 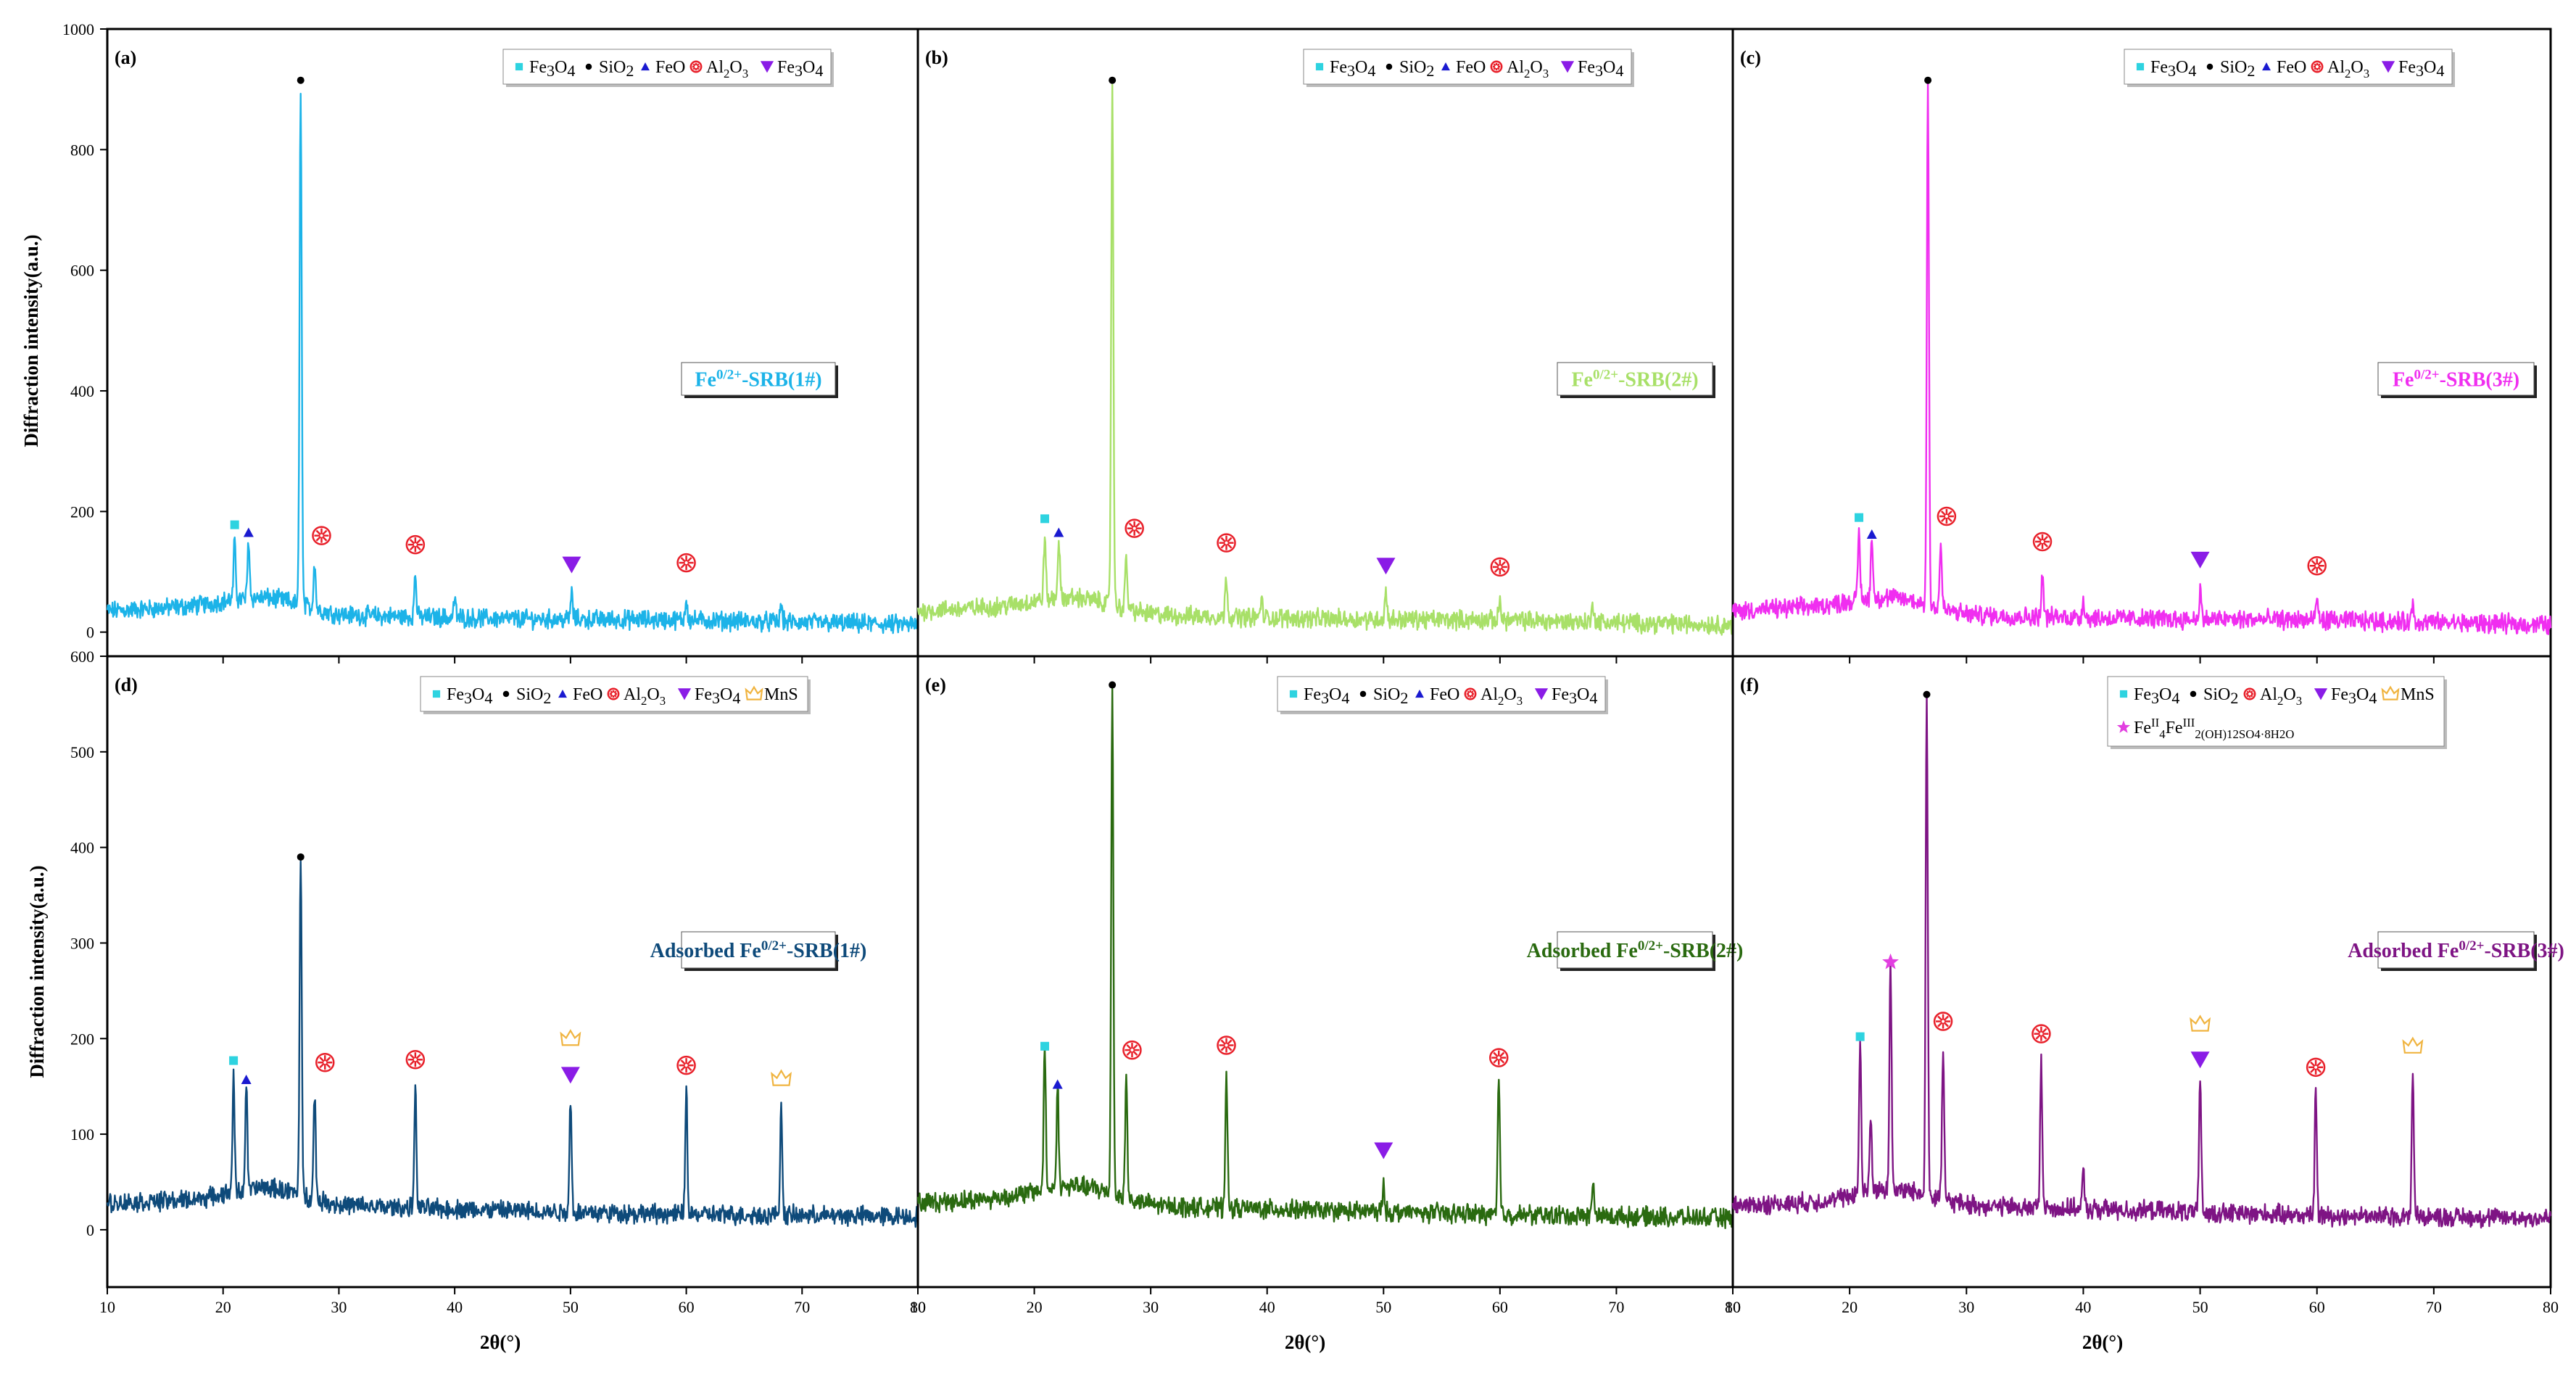 I want to click on xrd-panel-c: (c) Fe0/2+-SRB(3#) Fe3O4 SiO2 FeO Al2O3 Fe3O4, so click(x=2141, y=345).